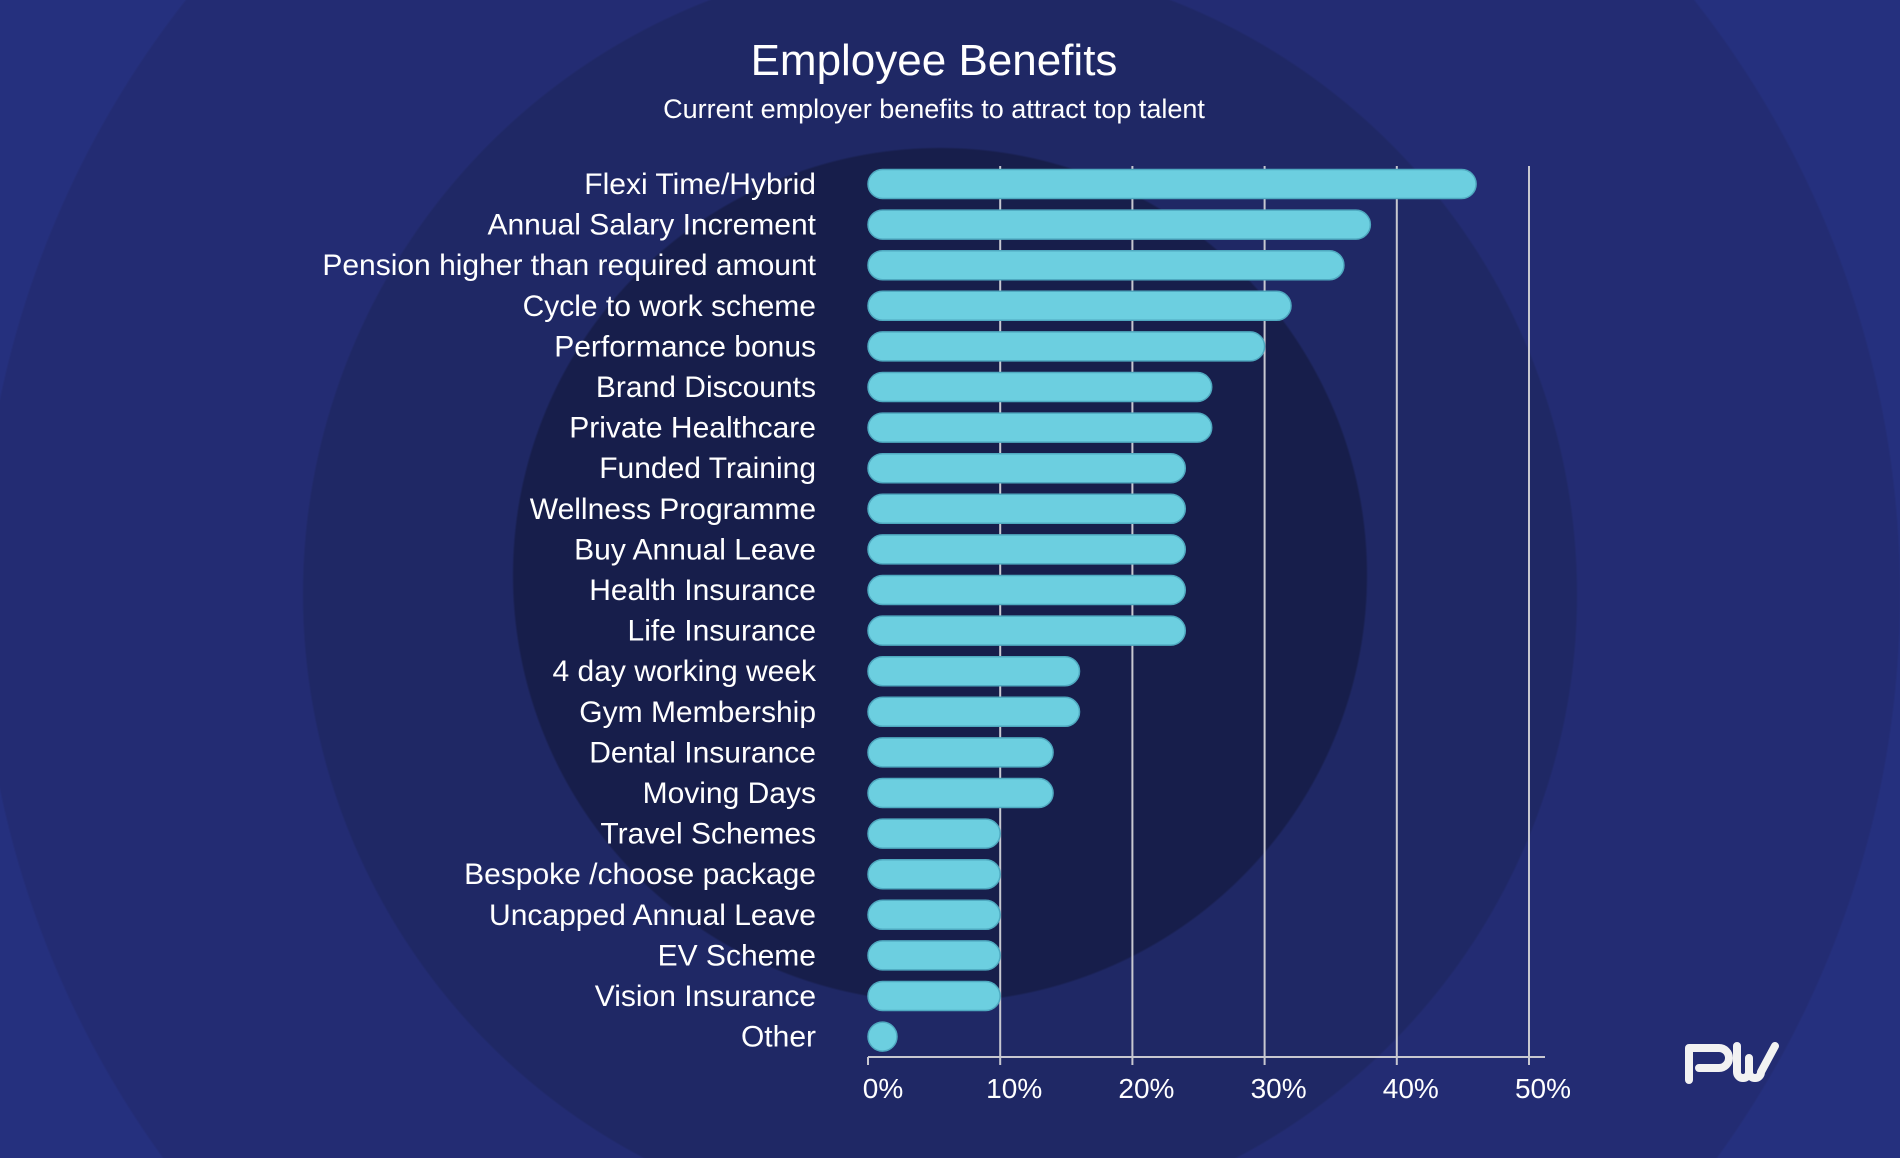 The width and height of the screenshot is (1900, 1158). What do you see at coordinates (702, 590) in the screenshot?
I see `category-label: Health Insurance` at bounding box center [702, 590].